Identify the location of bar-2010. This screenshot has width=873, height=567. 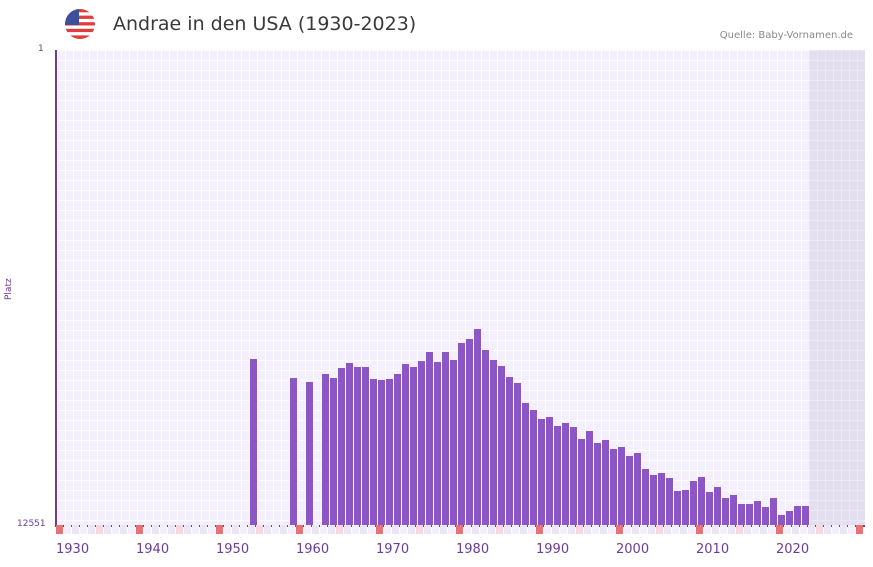
(709, 508).